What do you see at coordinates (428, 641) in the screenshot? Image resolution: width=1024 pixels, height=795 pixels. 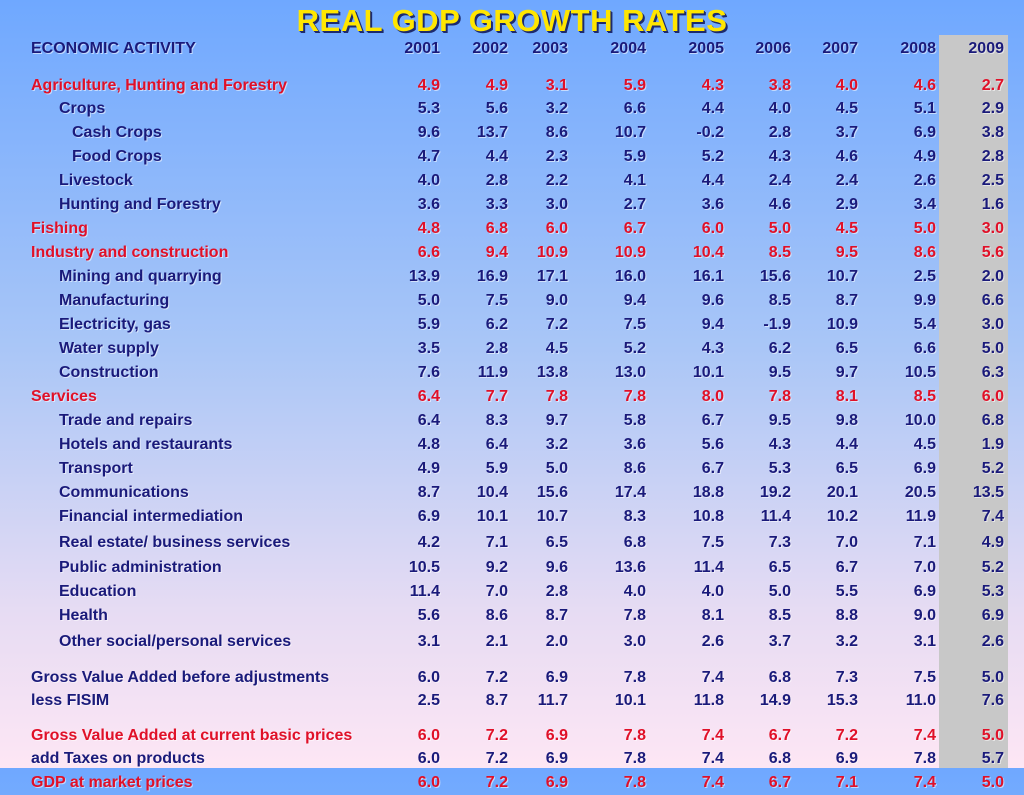 I see `growth-value-2001: 3.1` at bounding box center [428, 641].